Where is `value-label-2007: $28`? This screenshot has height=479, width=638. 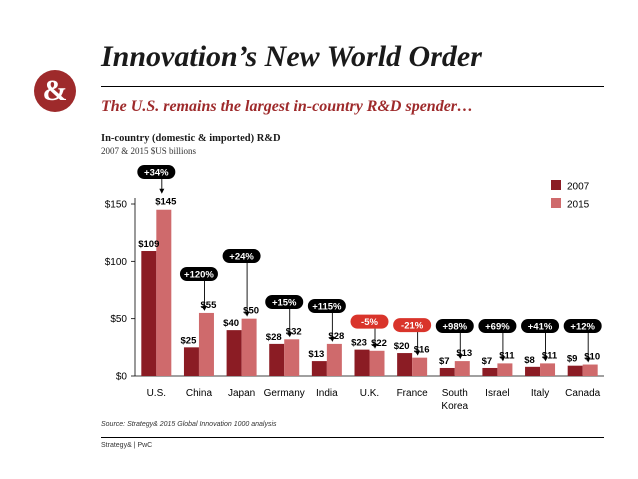 value-label-2007: $28 is located at coordinates (274, 337).